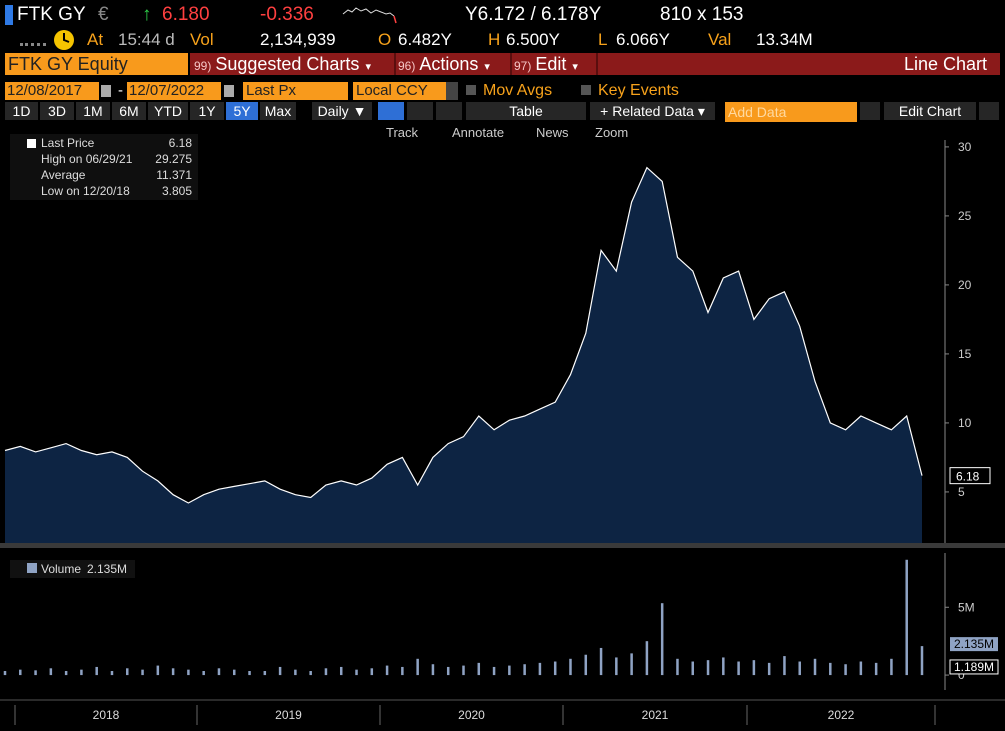  Describe the element at coordinates (287, 14) in the screenshot. I see `change: -0.336` at that location.